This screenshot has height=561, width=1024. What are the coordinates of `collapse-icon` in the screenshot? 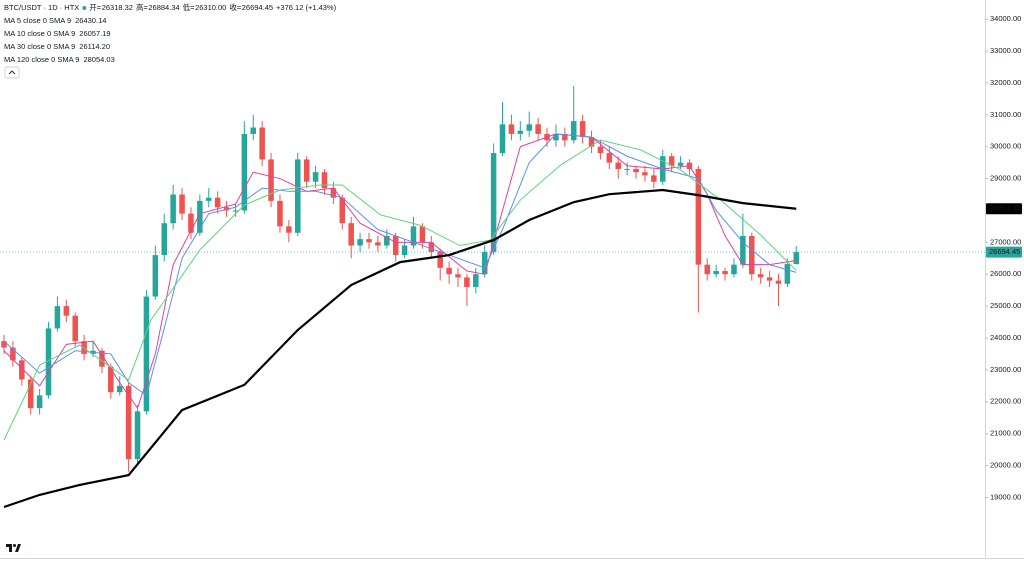 It's located at (12, 72).